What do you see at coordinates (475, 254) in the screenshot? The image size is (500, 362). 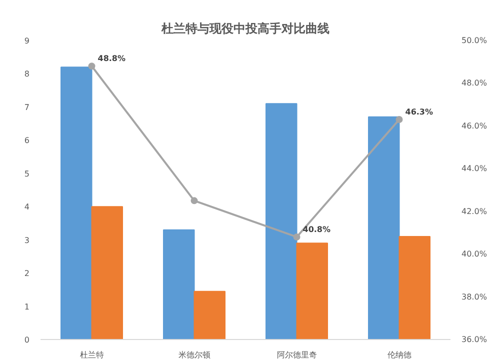 I see `y2-tick-label: 40.0%` at bounding box center [475, 254].